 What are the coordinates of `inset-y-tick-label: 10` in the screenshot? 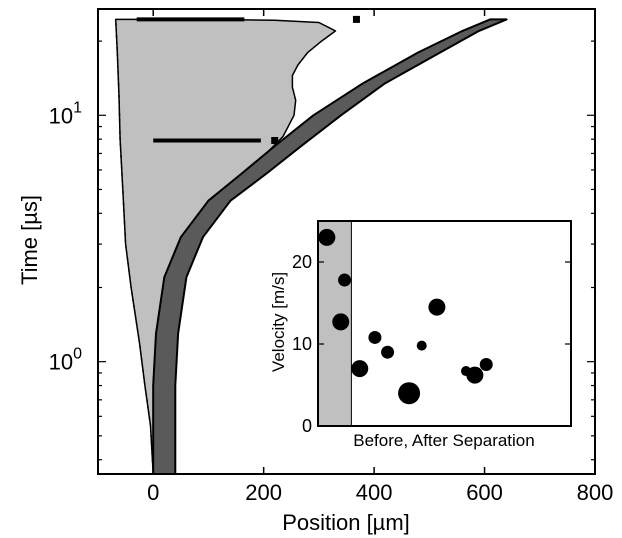 It's located at (302, 344).